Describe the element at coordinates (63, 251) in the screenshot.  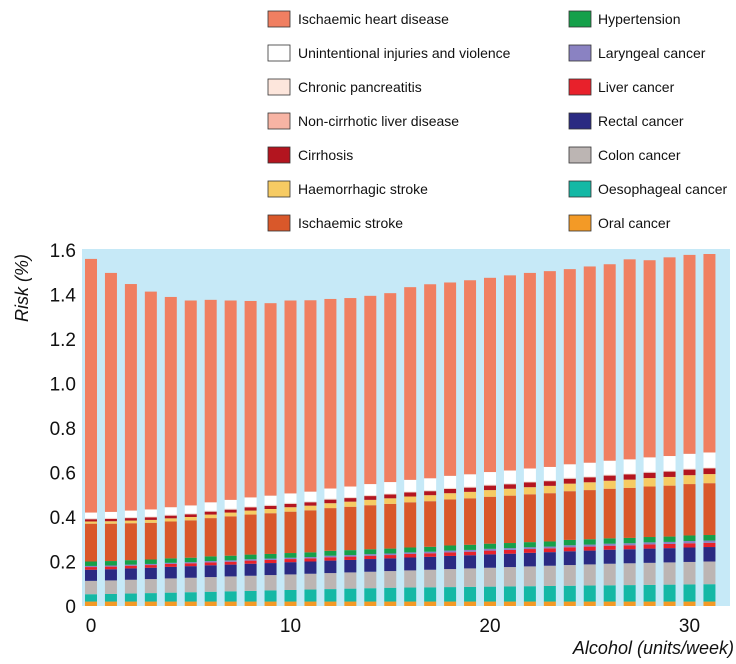
I see `y-tick-label: 1.6` at that location.